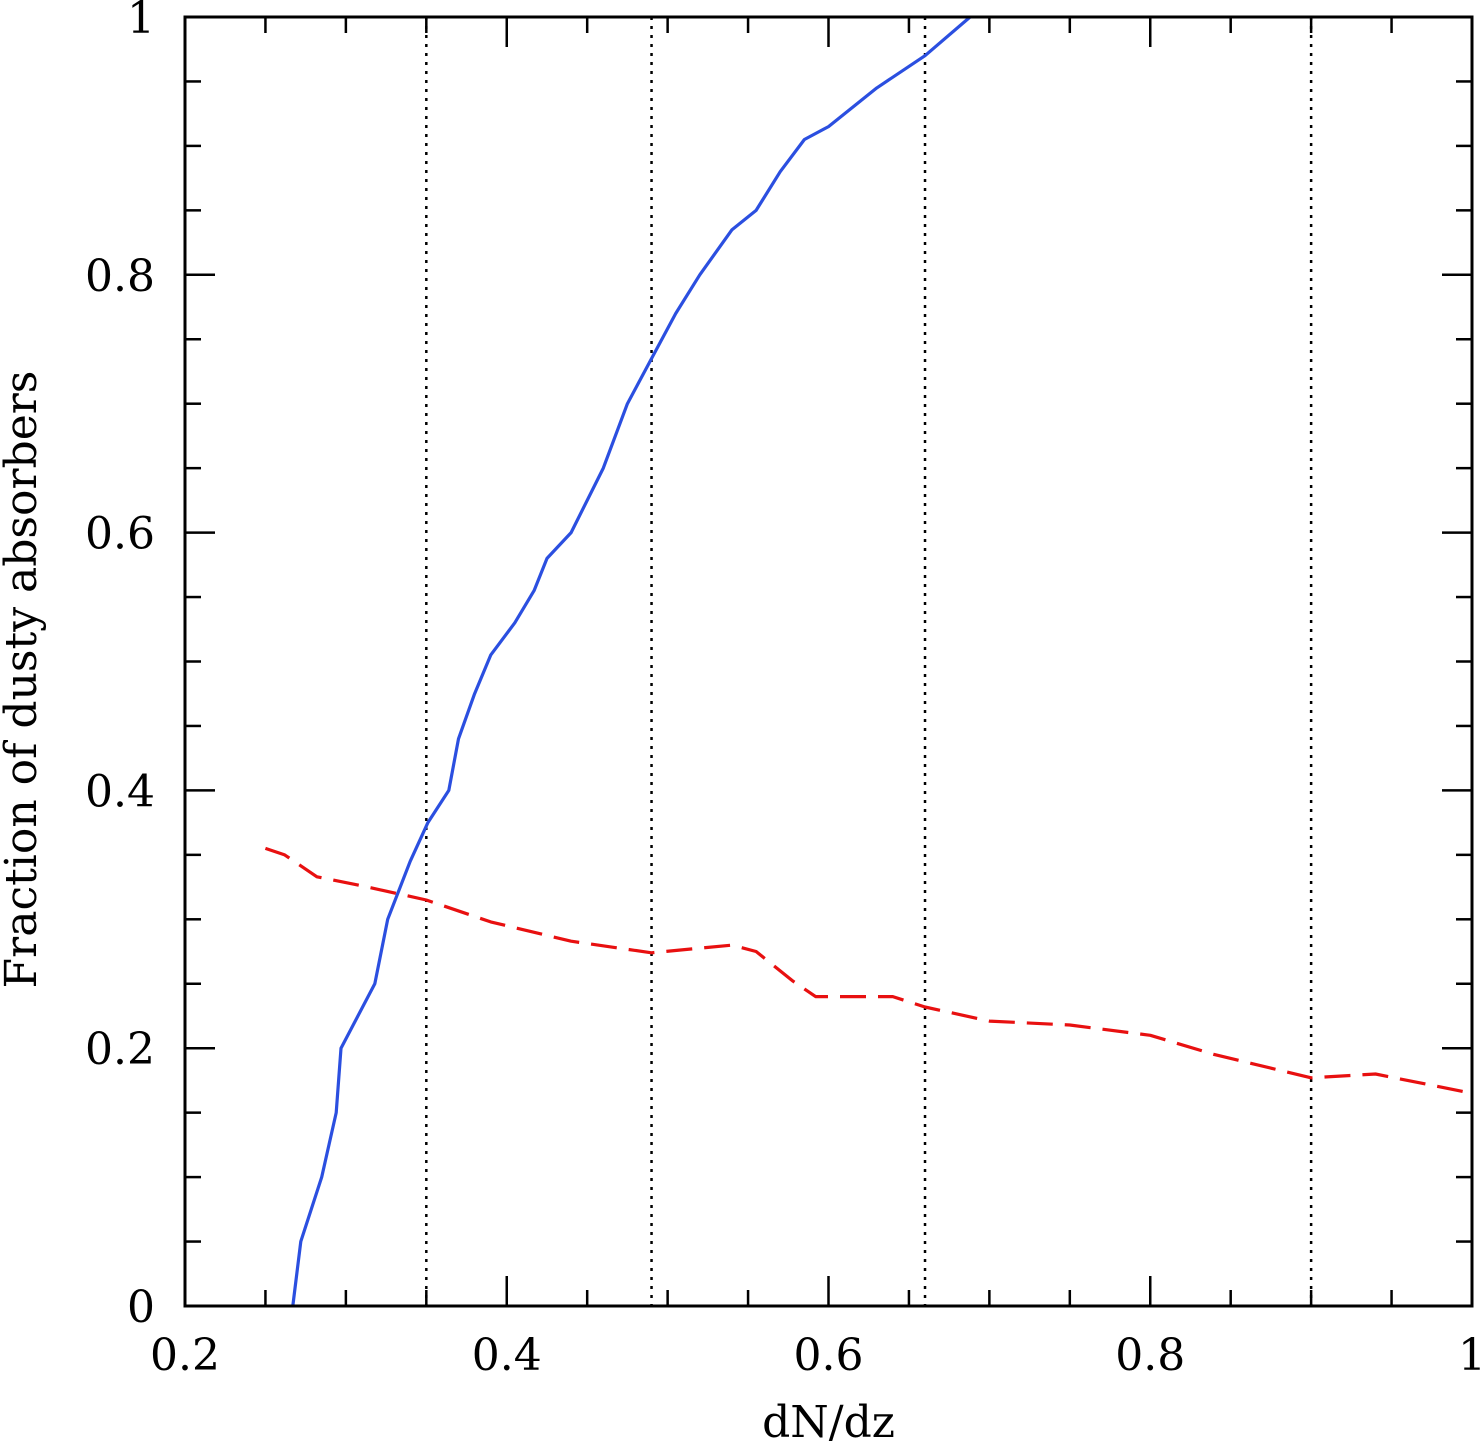 This screenshot has width=1481, height=1450. What do you see at coordinates (828, 1422) in the screenshot?
I see `x-axis-label: dN/dz` at bounding box center [828, 1422].